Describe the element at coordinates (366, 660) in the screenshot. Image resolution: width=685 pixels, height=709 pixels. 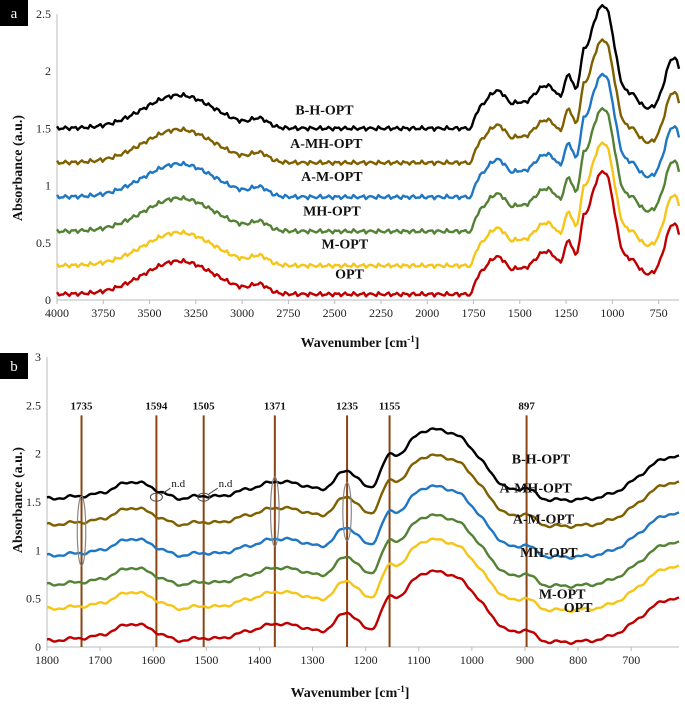
I see `panel-b-x-tick-label: 1200` at that location.